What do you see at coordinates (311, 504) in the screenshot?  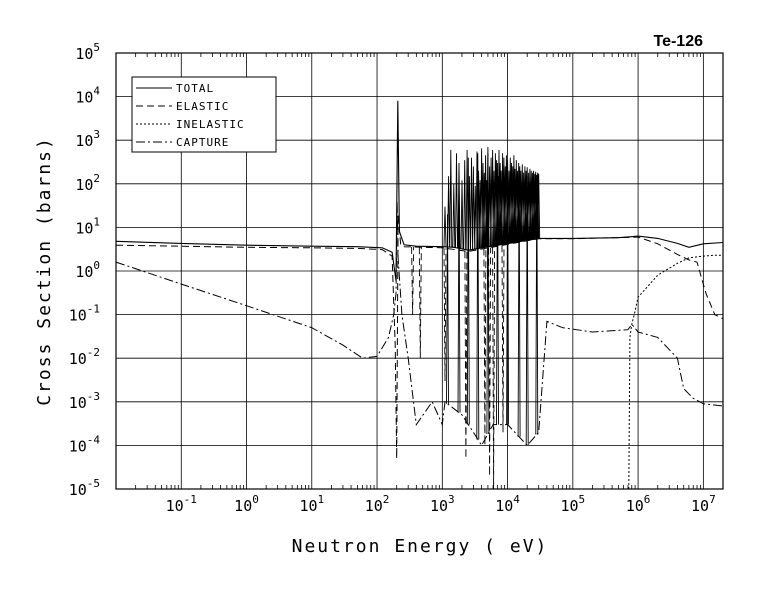 I see `x-tick-label: 10¹` at bounding box center [311, 504].